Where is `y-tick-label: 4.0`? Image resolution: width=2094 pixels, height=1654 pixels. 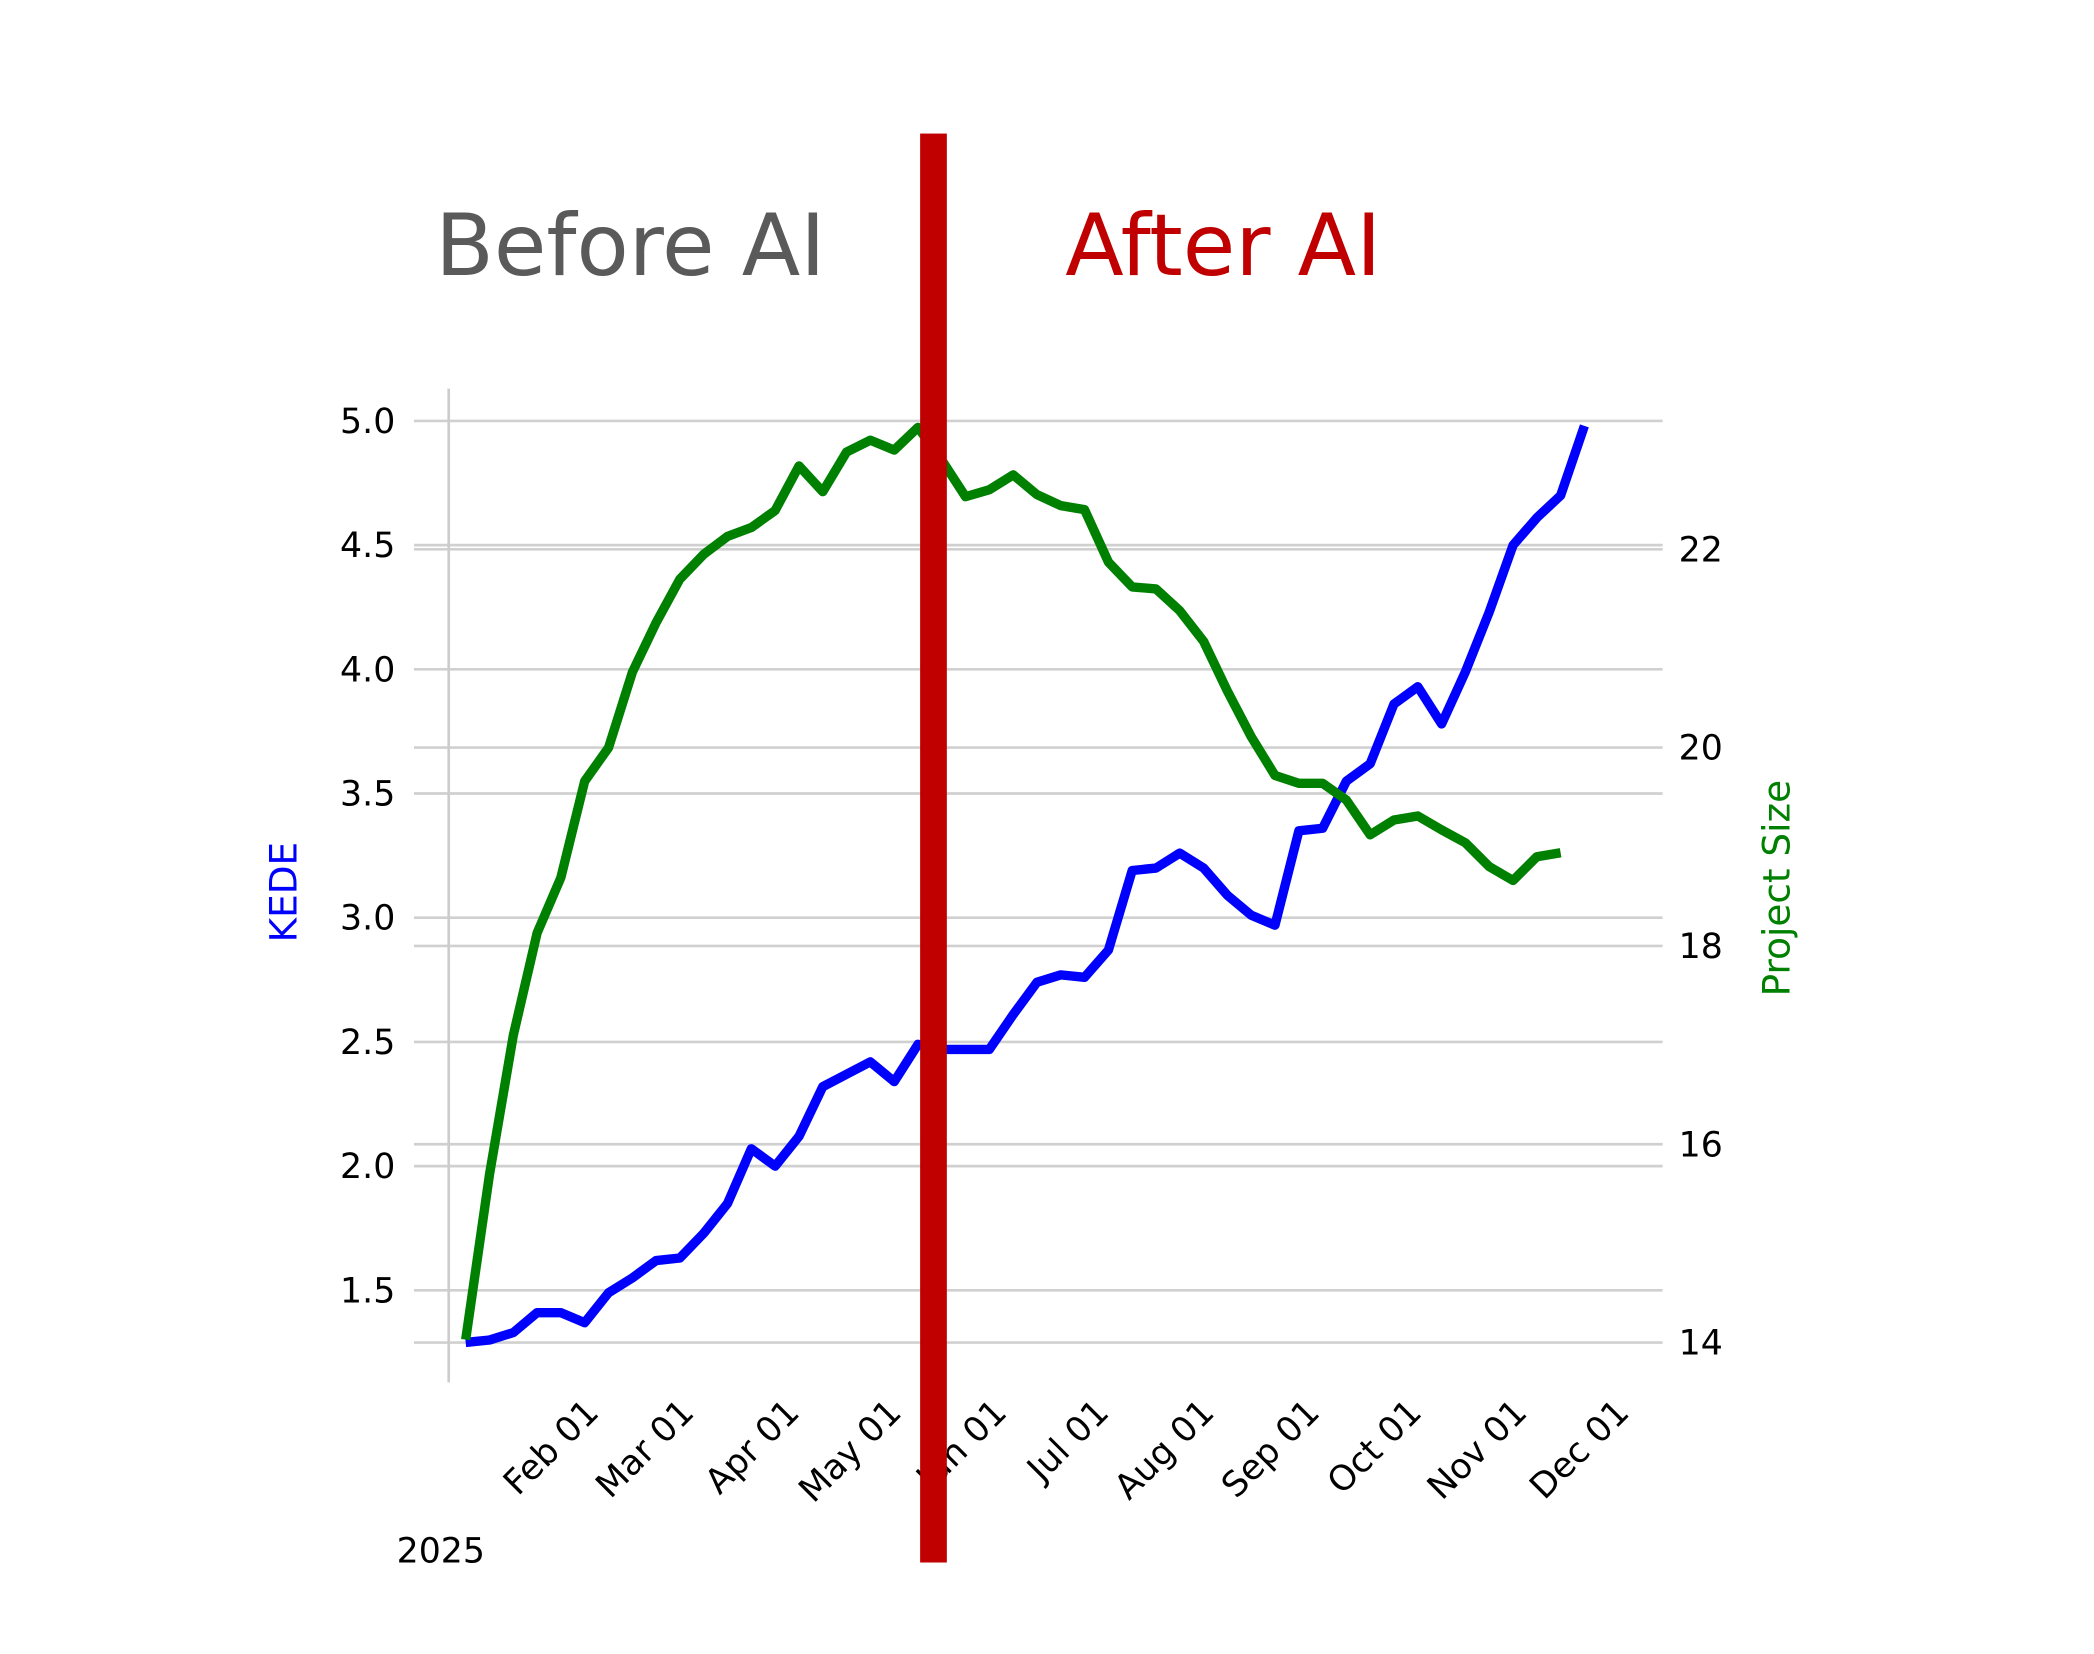 y-tick-label: 4.0 is located at coordinates (367, 670).